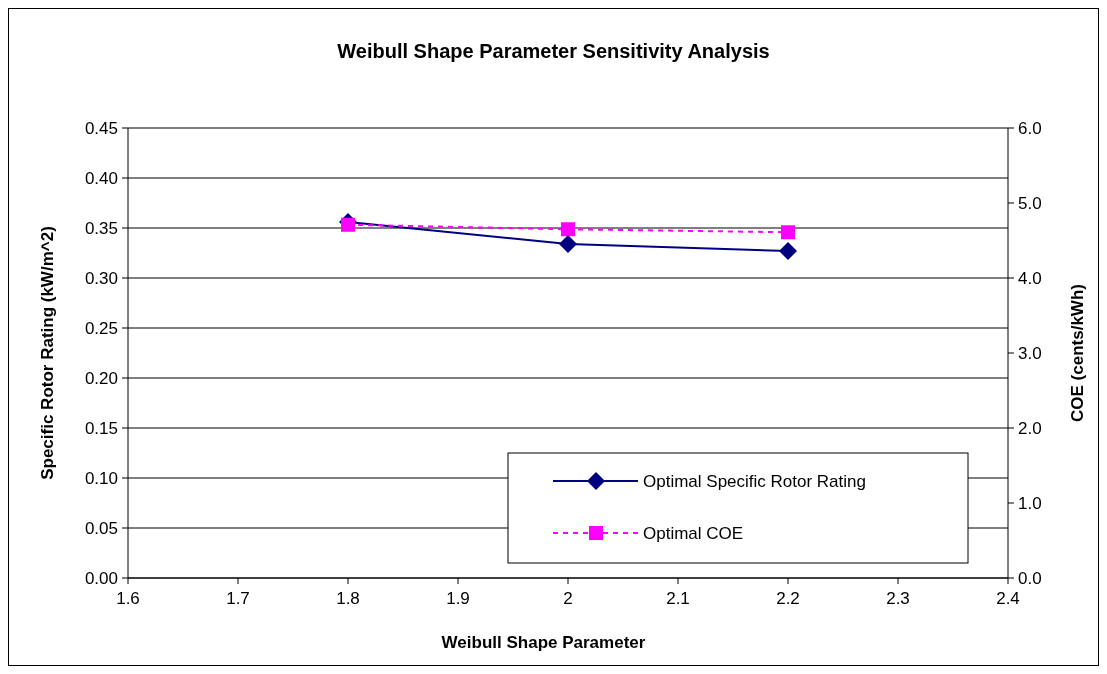  What do you see at coordinates (1030, 203) in the screenshot?
I see `y2-tick-label: 5.0` at bounding box center [1030, 203].